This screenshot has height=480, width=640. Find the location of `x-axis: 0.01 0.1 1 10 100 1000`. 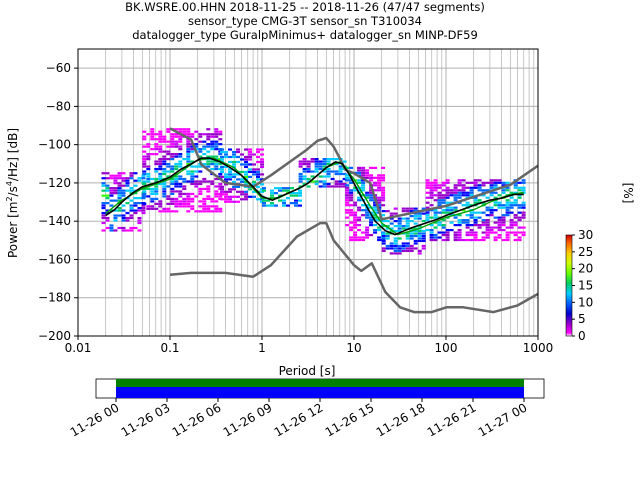

x-axis: 0.01 0.1 1 10 100 1000 is located at coordinates (309, 345).